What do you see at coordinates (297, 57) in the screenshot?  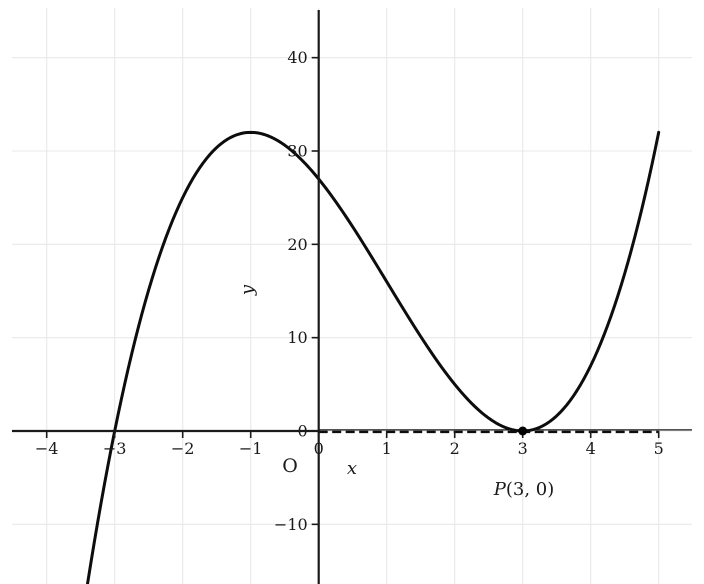 I see `y-tick-label: 40` at bounding box center [297, 57].